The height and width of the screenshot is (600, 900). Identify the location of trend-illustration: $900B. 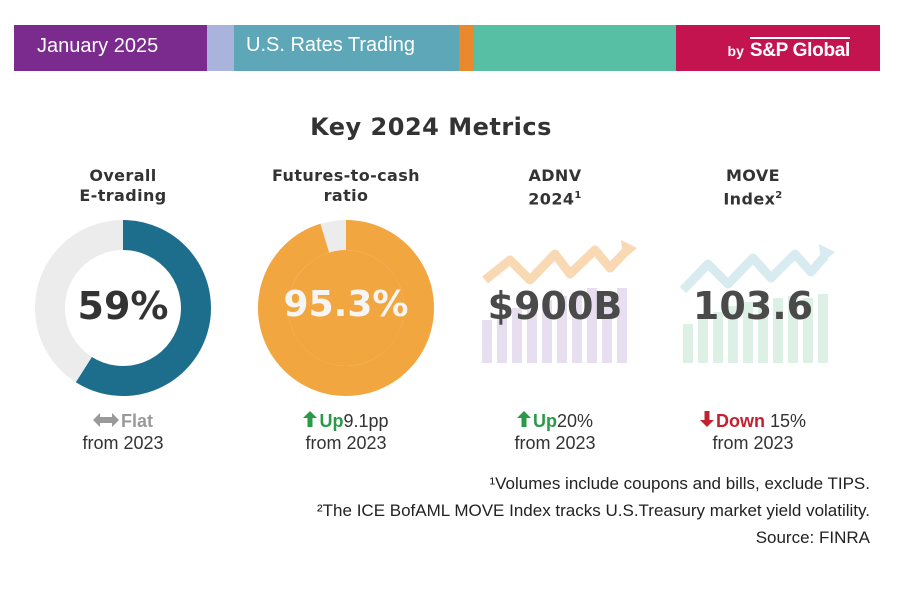
(555, 308).